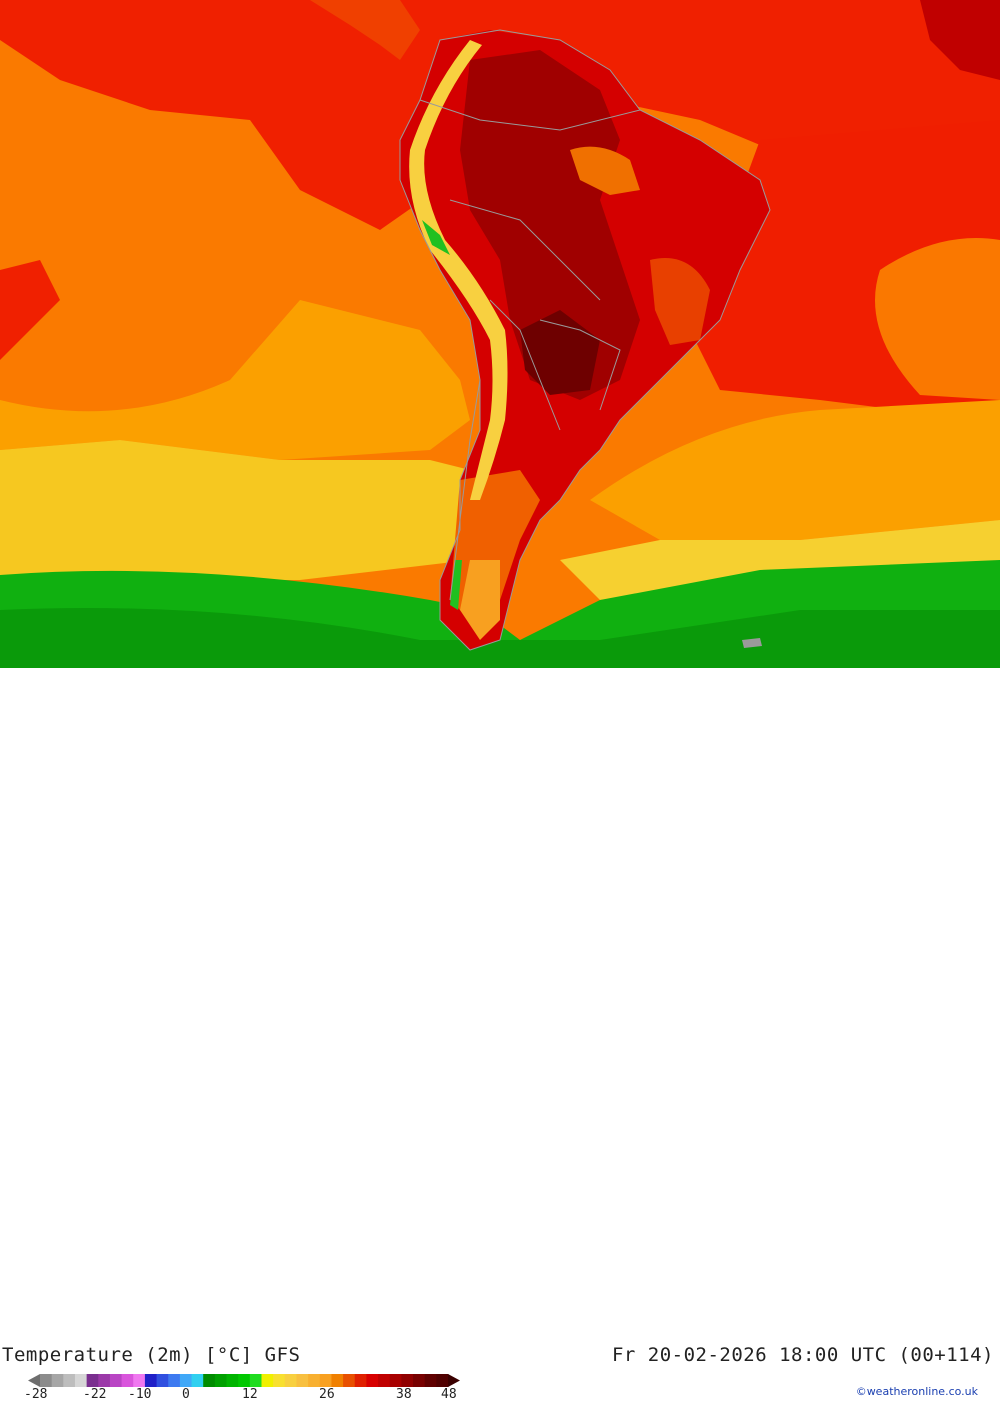 The image size is (1000, 1402). I want to click on andes-strip, so click(458, 270).